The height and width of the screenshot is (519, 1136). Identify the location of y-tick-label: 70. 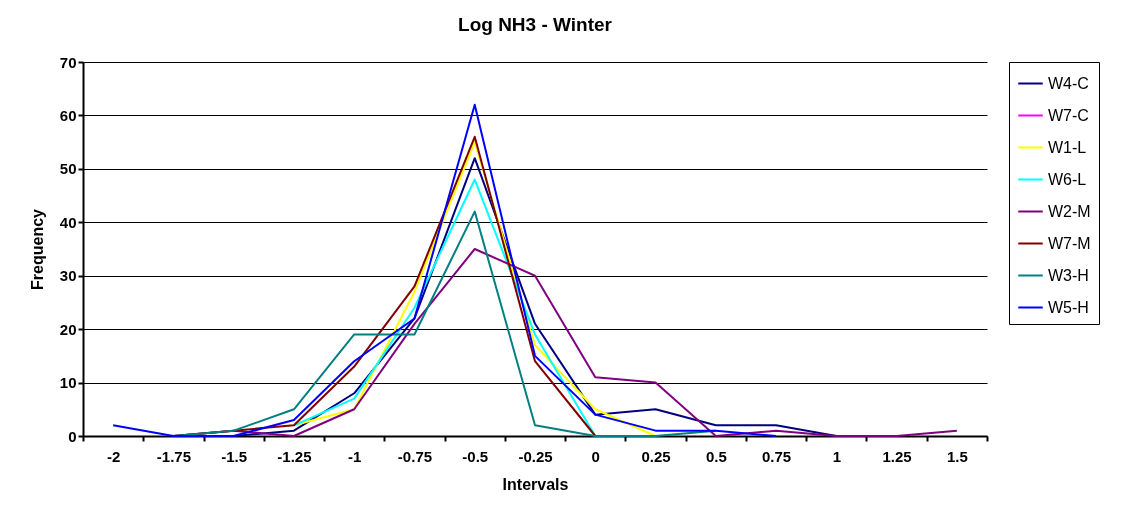
(68, 62).